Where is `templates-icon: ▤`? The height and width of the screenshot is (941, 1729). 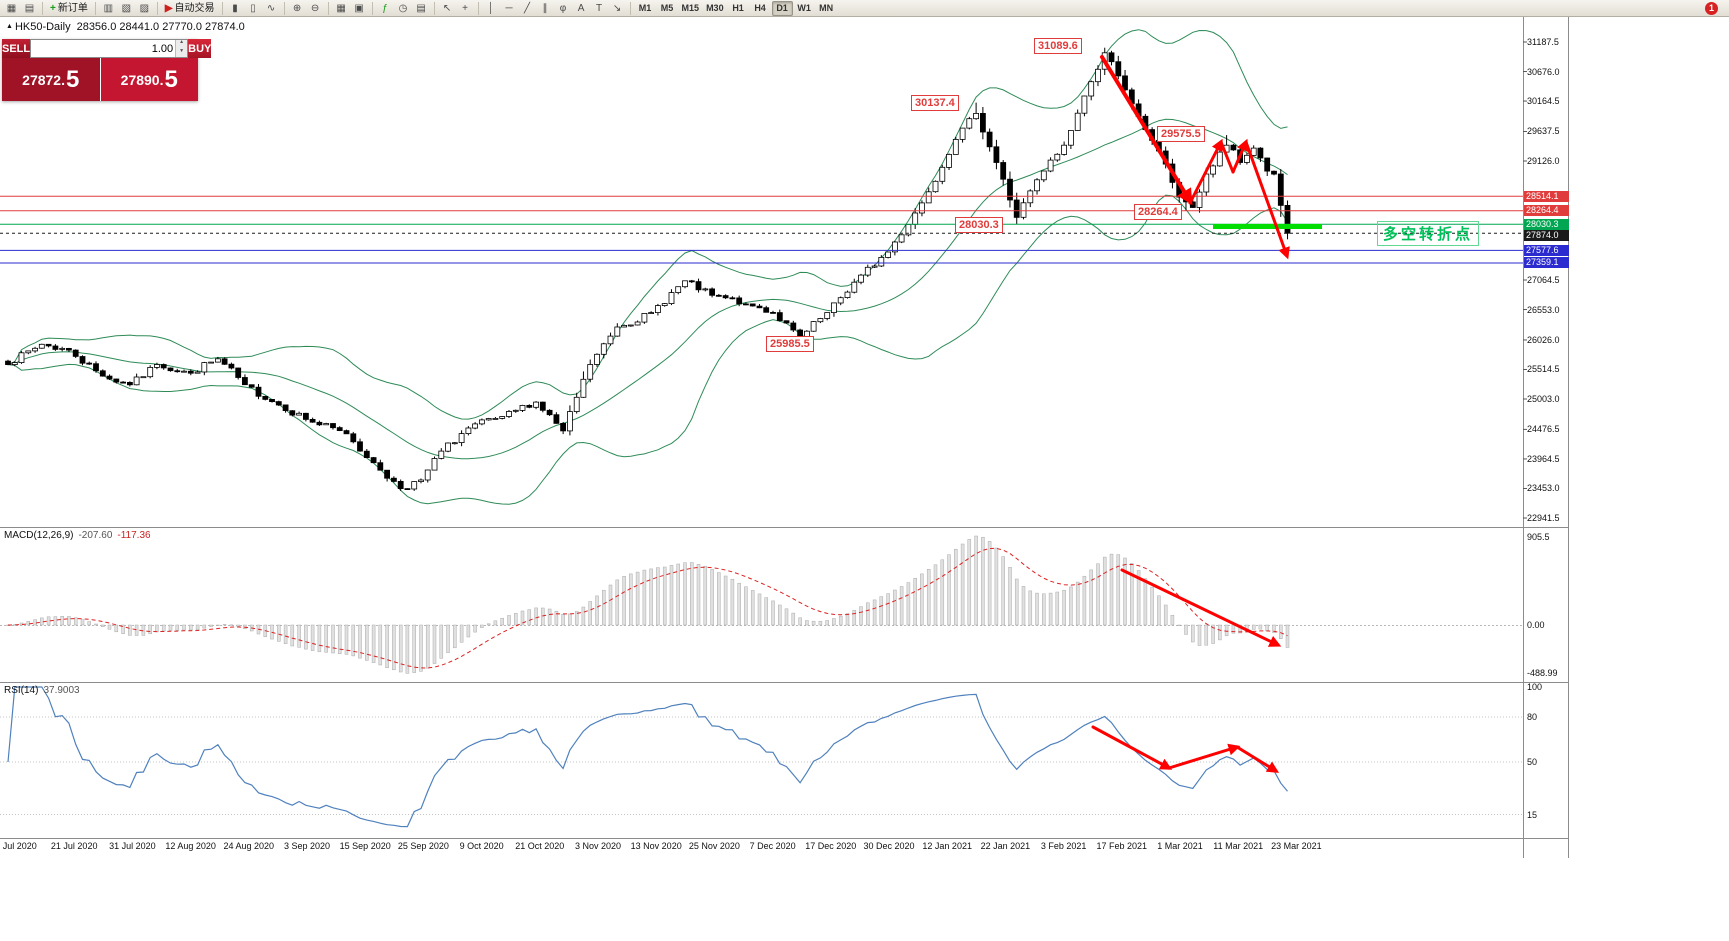 templates-icon: ▤ is located at coordinates (421, 8).